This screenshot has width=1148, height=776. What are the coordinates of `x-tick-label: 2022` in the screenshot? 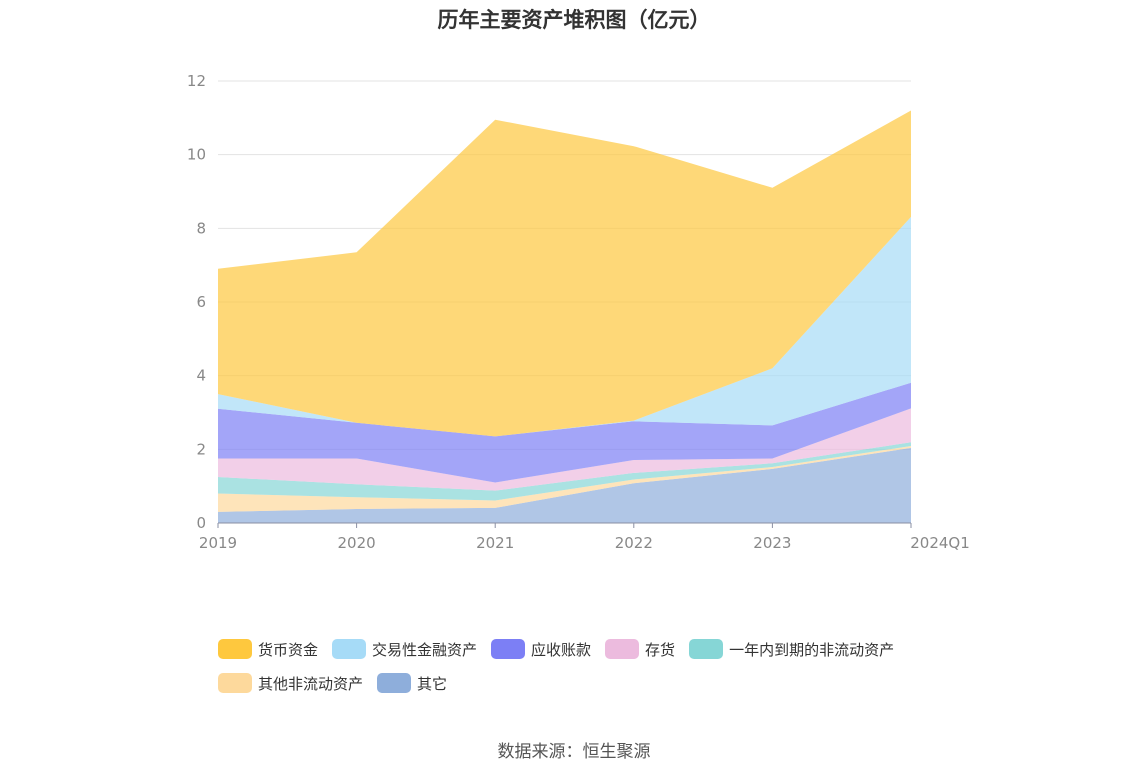 It's located at (634, 543).